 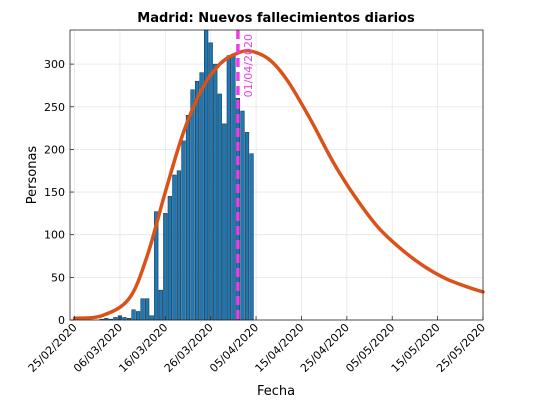 What do you see at coordinates (248, 65) in the screenshot?
I see `date-marker-label: 01/04/2020` at bounding box center [248, 65].